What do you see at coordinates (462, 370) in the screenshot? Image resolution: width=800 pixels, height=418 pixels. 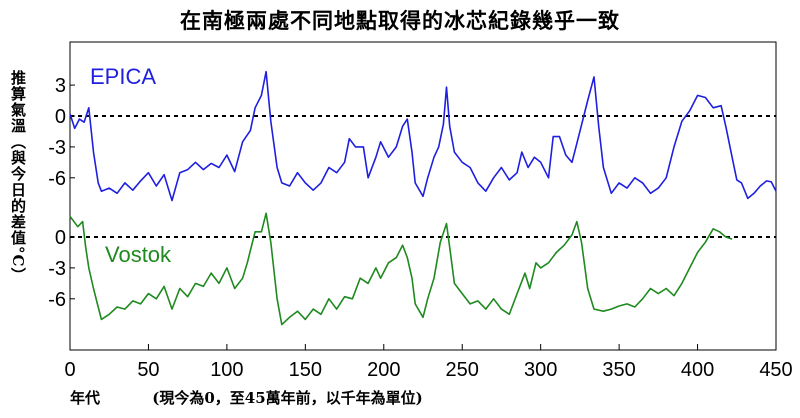 I see `x-tick-label: 250` at bounding box center [462, 370].